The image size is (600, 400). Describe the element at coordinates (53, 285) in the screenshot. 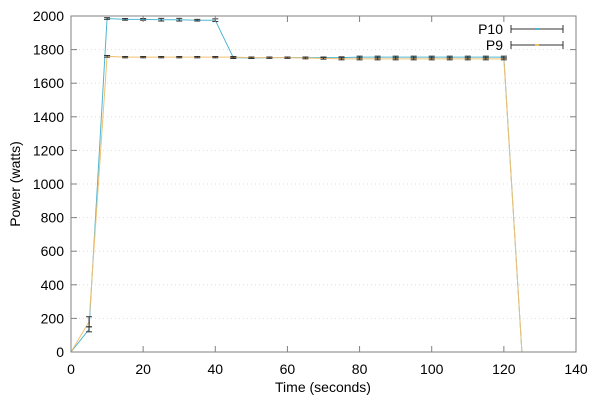

I see `y-tick-label: 400` at that location.